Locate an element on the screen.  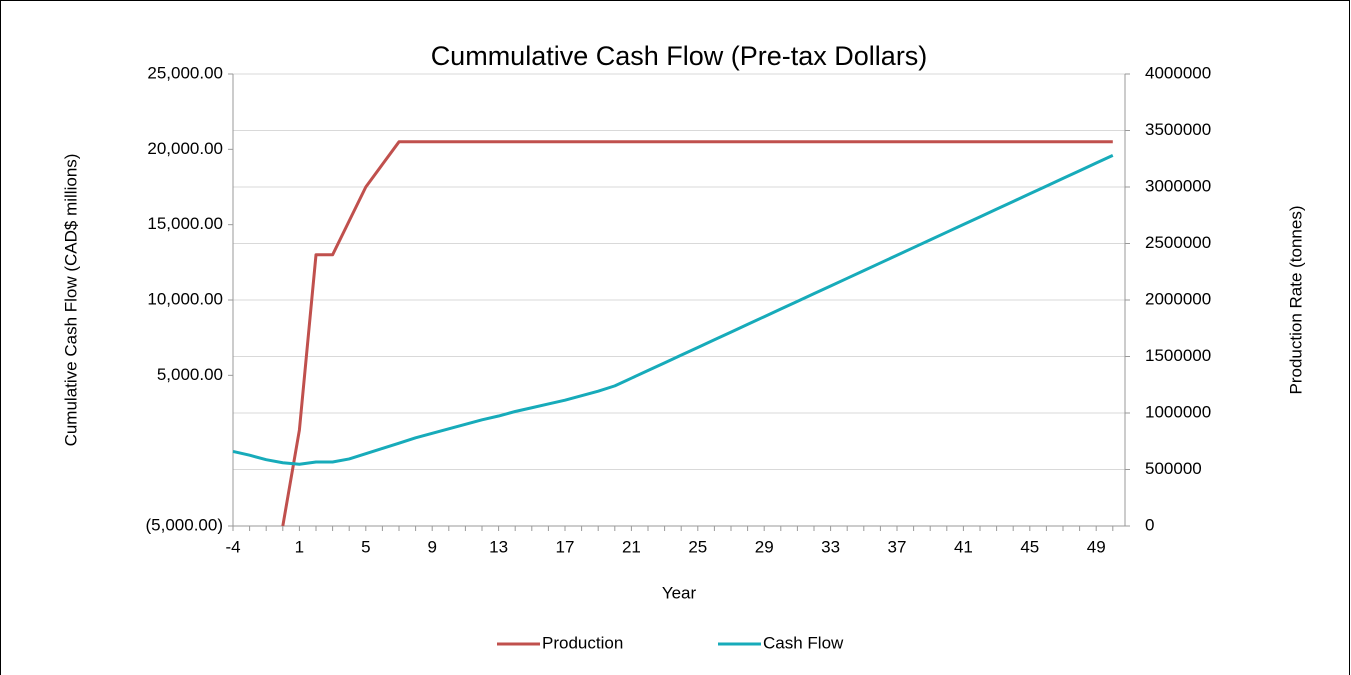
y-tick-label: 10,000.00 is located at coordinates (185, 298).